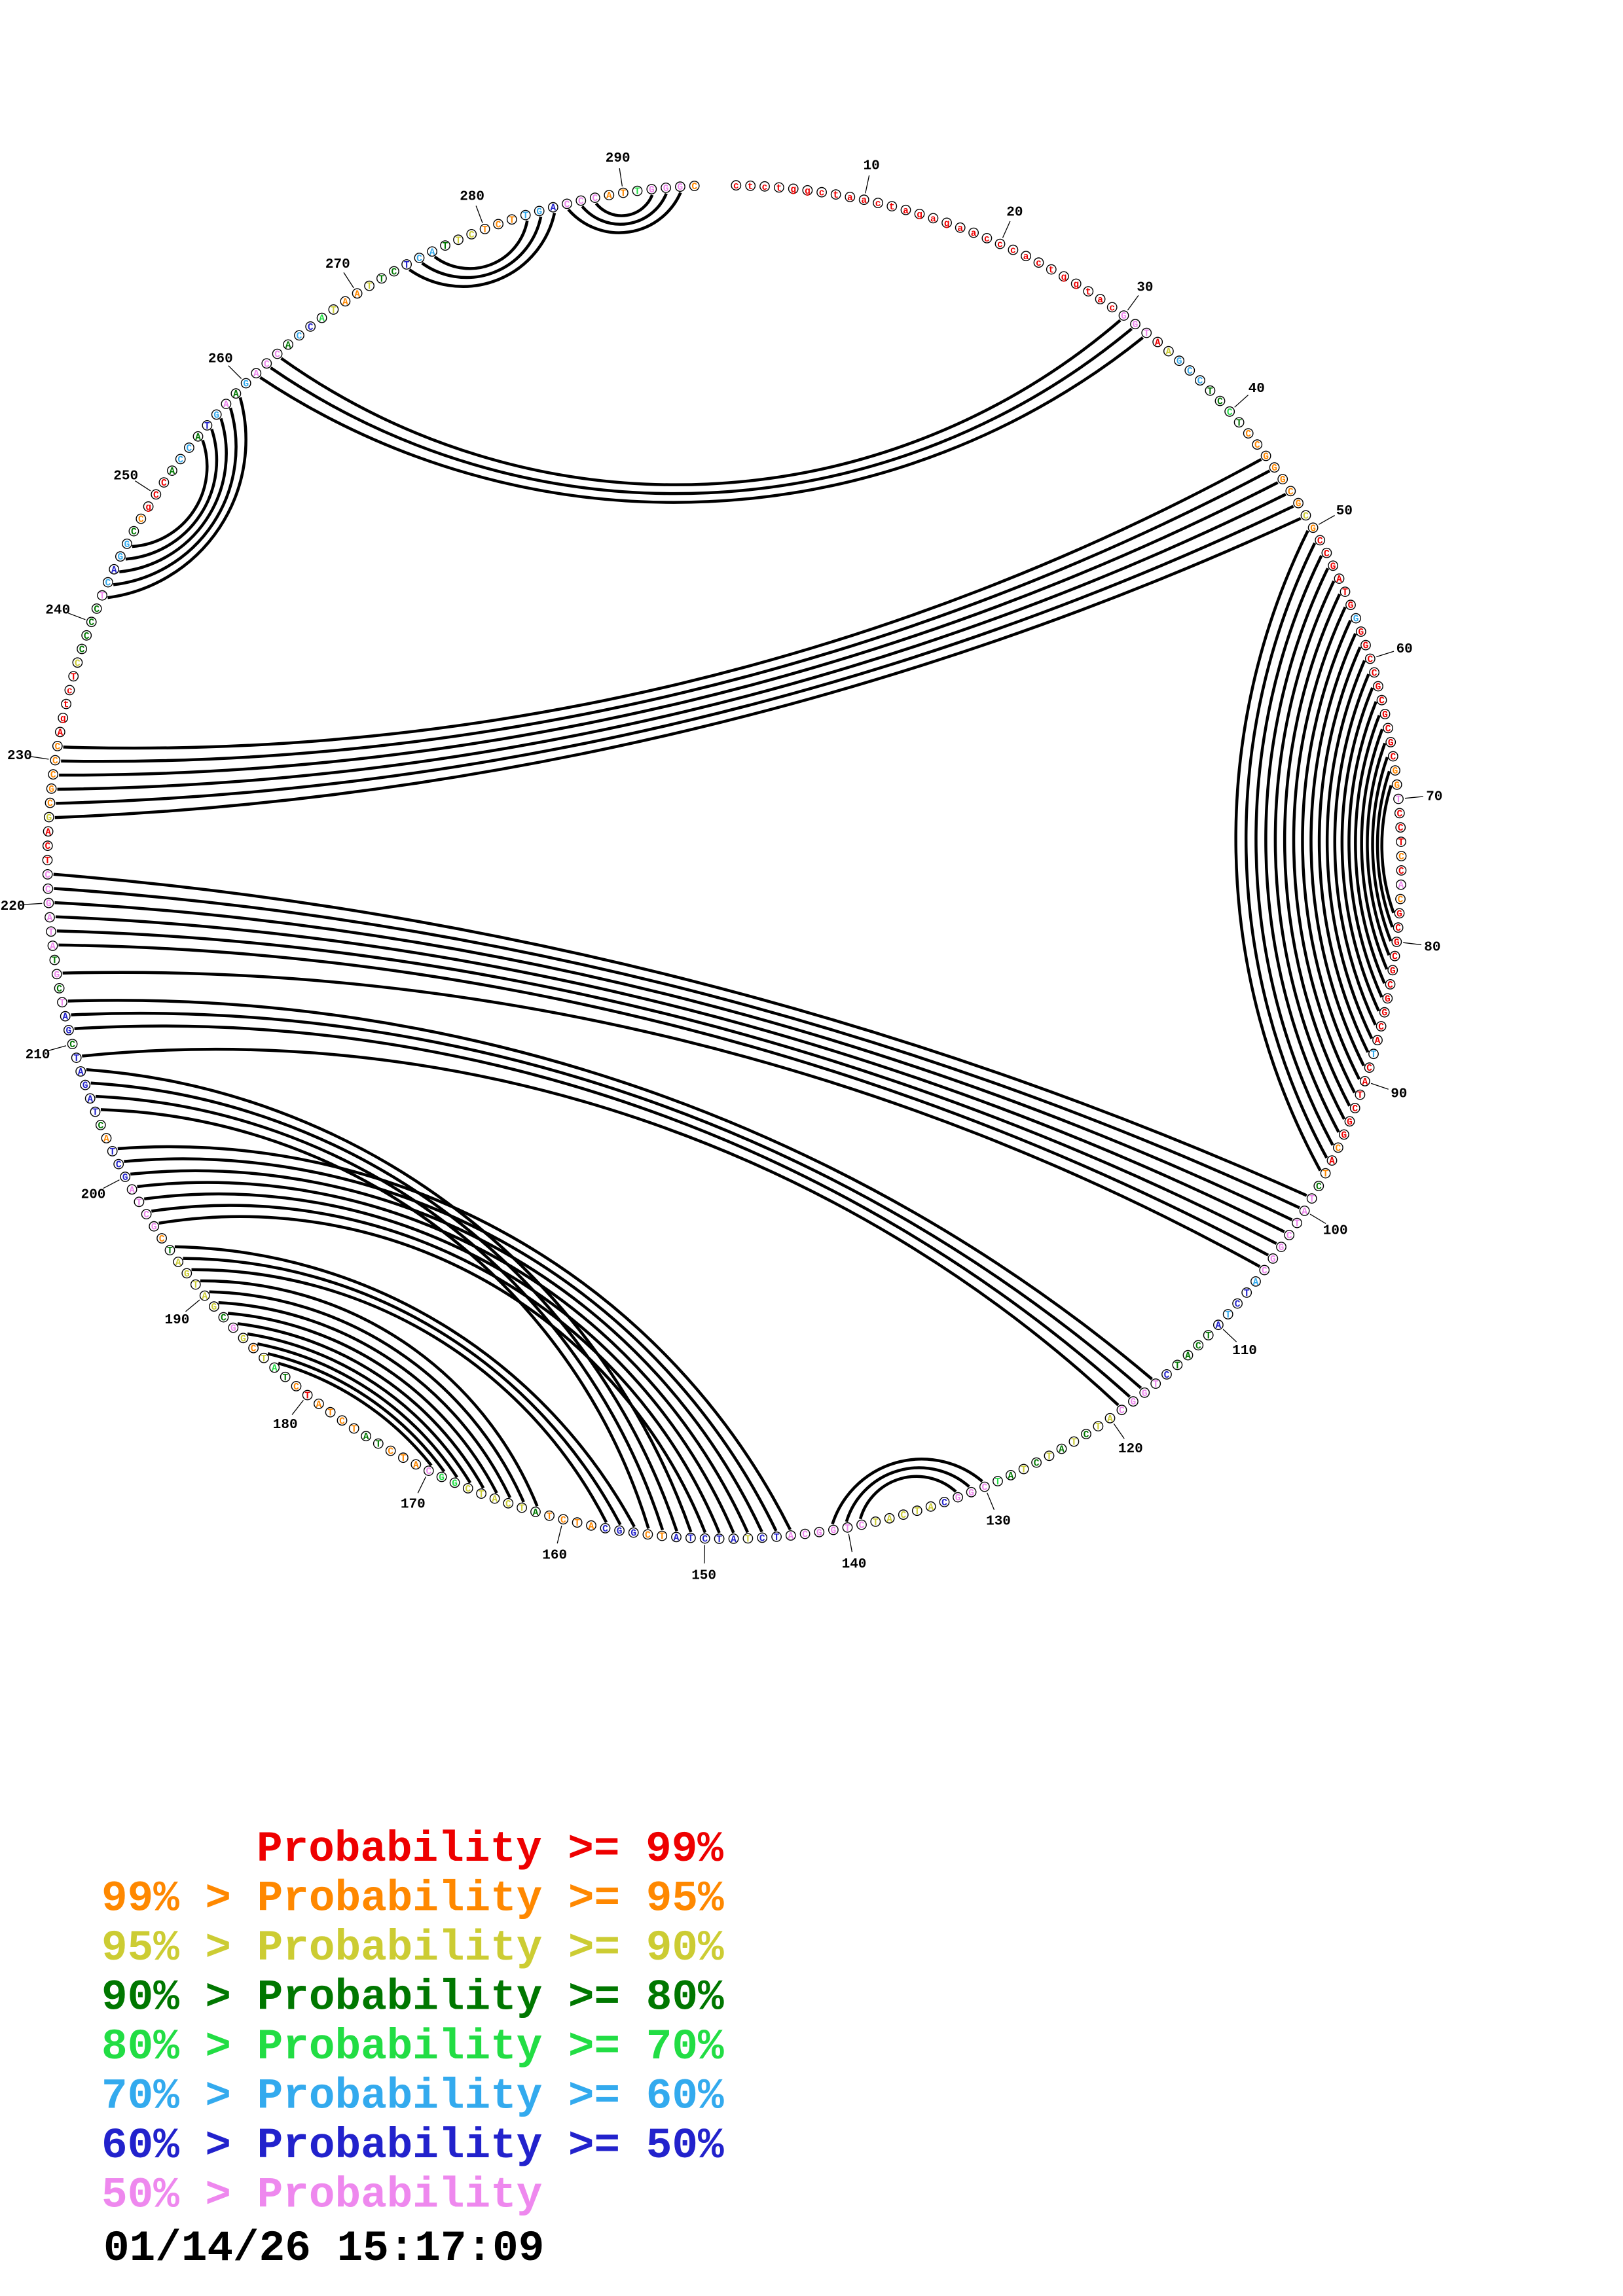  What do you see at coordinates (919, 216) in the screenshot?
I see `svg-text: g` at bounding box center [919, 216].